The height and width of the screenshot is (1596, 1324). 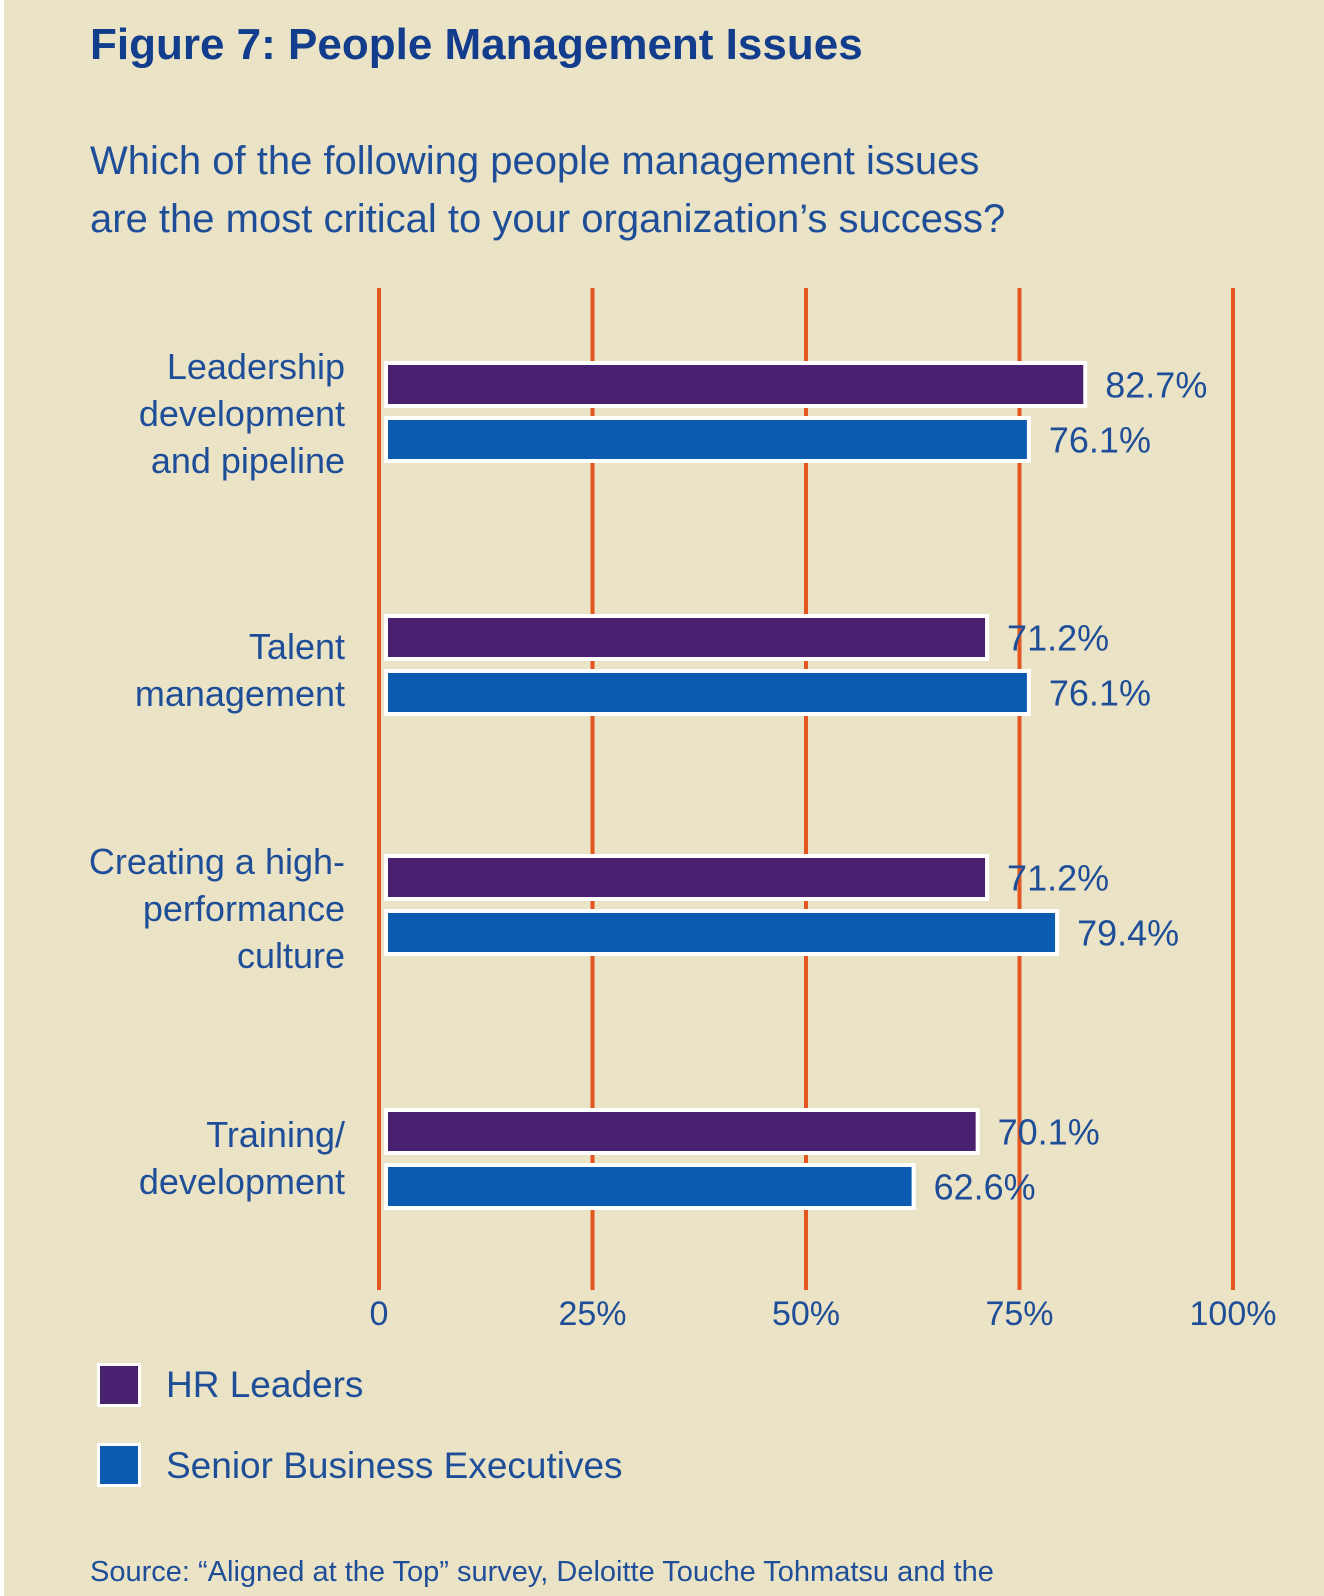 What do you see at coordinates (1233, 1314) in the screenshot?
I see `tick-label-100: 100%` at bounding box center [1233, 1314].